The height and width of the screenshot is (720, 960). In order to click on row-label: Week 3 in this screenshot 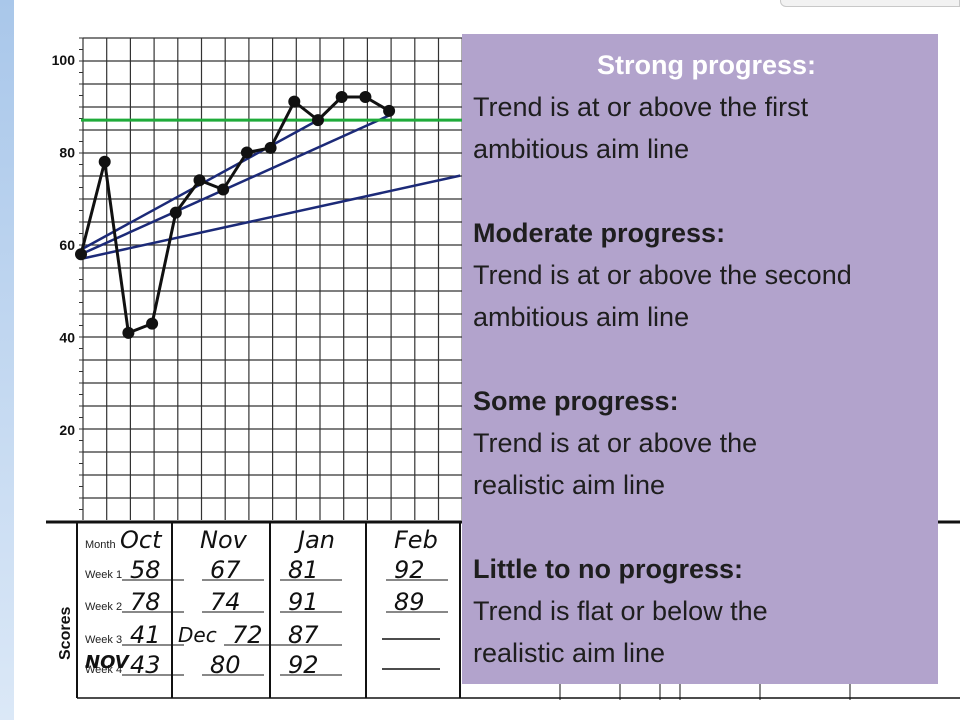, I will do `click(103, 640)`.